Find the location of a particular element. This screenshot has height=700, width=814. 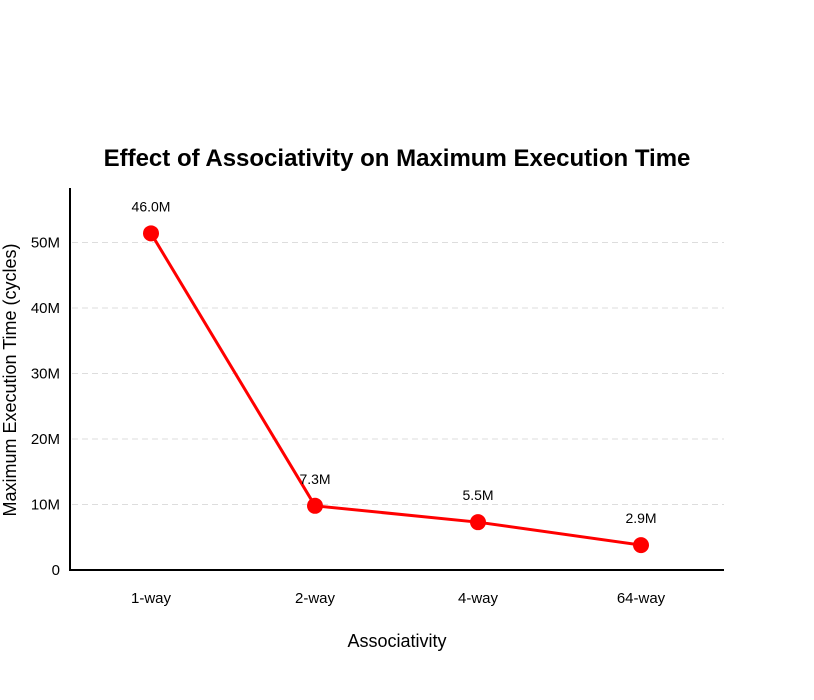

x-tick-label: 64-way is located at coordinates (641, 598).